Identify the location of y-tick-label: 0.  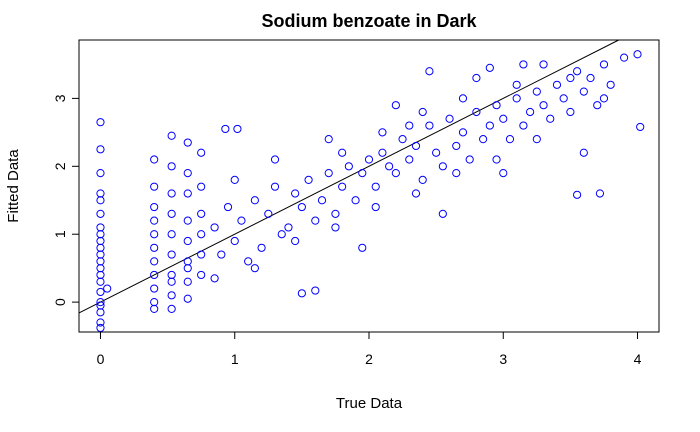
(60, 302).